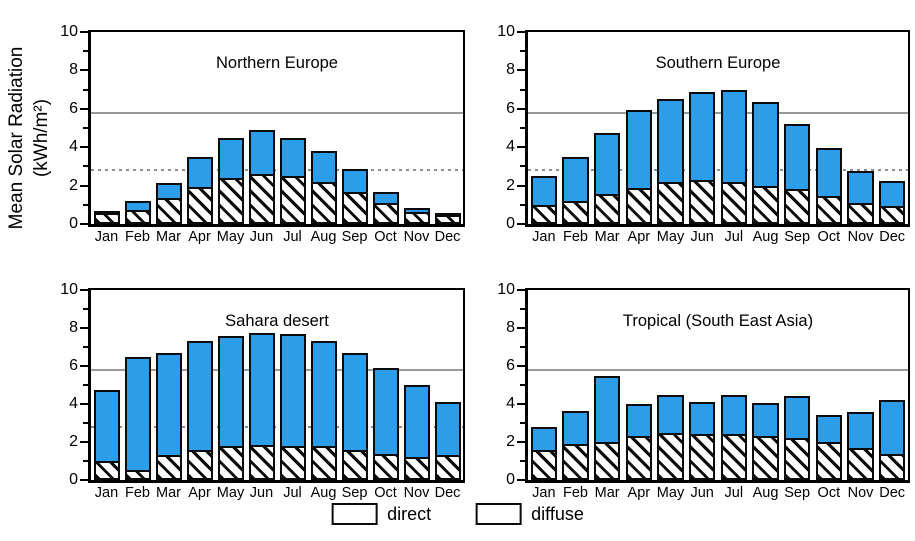 Image resolution: width=915 pixels, height=541 pixels. I want to click on month-label: Sep, so click(797, 493).